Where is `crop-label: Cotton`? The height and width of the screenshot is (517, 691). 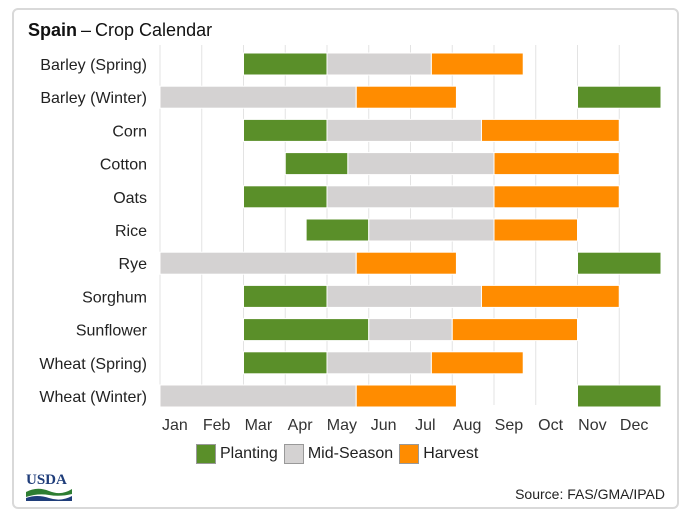
crop-label: Cotton is located at coordinates (123, 165).